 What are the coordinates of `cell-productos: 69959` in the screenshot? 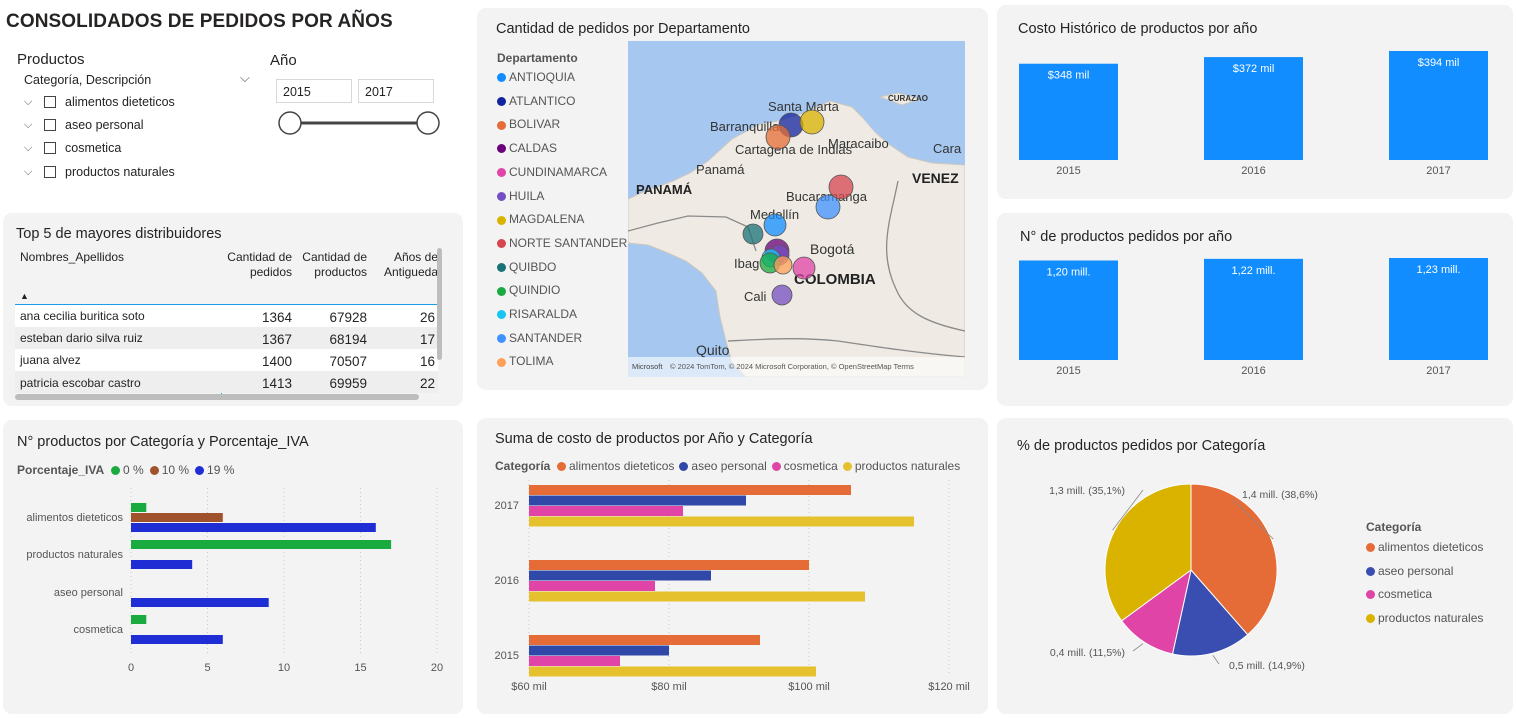 It's located at (348, 383).